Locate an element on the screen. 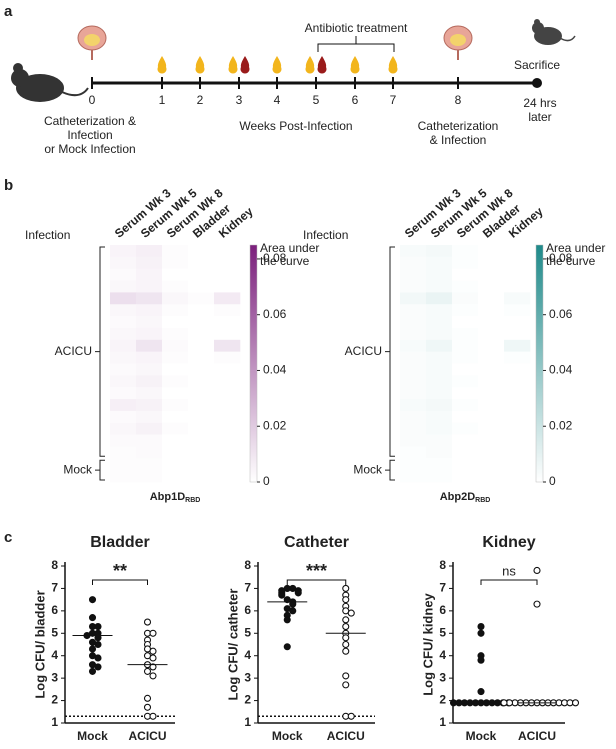  timeline-text: 24 hrs is located at coordinates (539, 103).